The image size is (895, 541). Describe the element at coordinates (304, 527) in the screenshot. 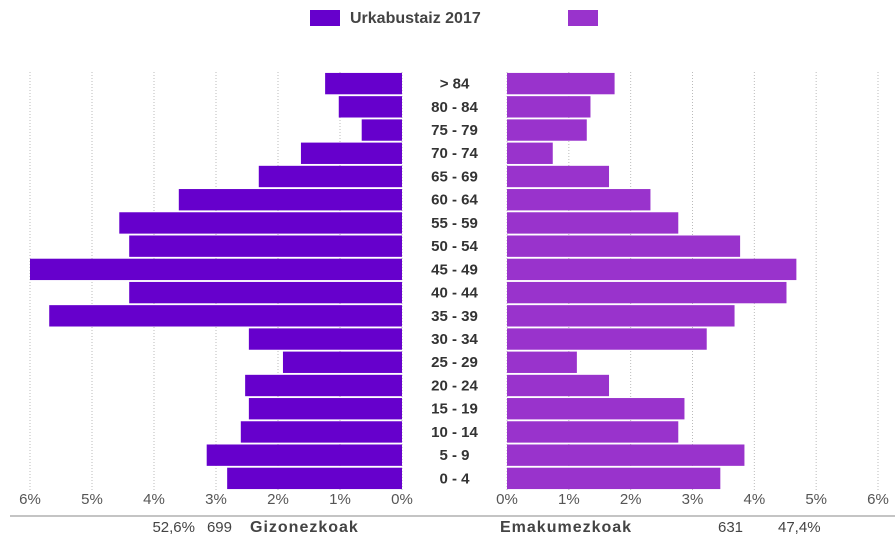

I see `male-label: Gizonezkoak` at that location.